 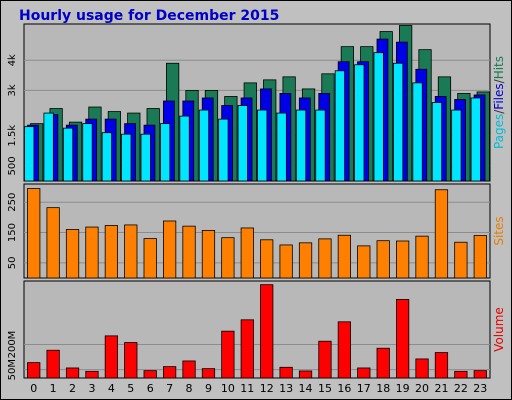 I want to click on axis-label-segment: Sites, so click(x=499, y=230).